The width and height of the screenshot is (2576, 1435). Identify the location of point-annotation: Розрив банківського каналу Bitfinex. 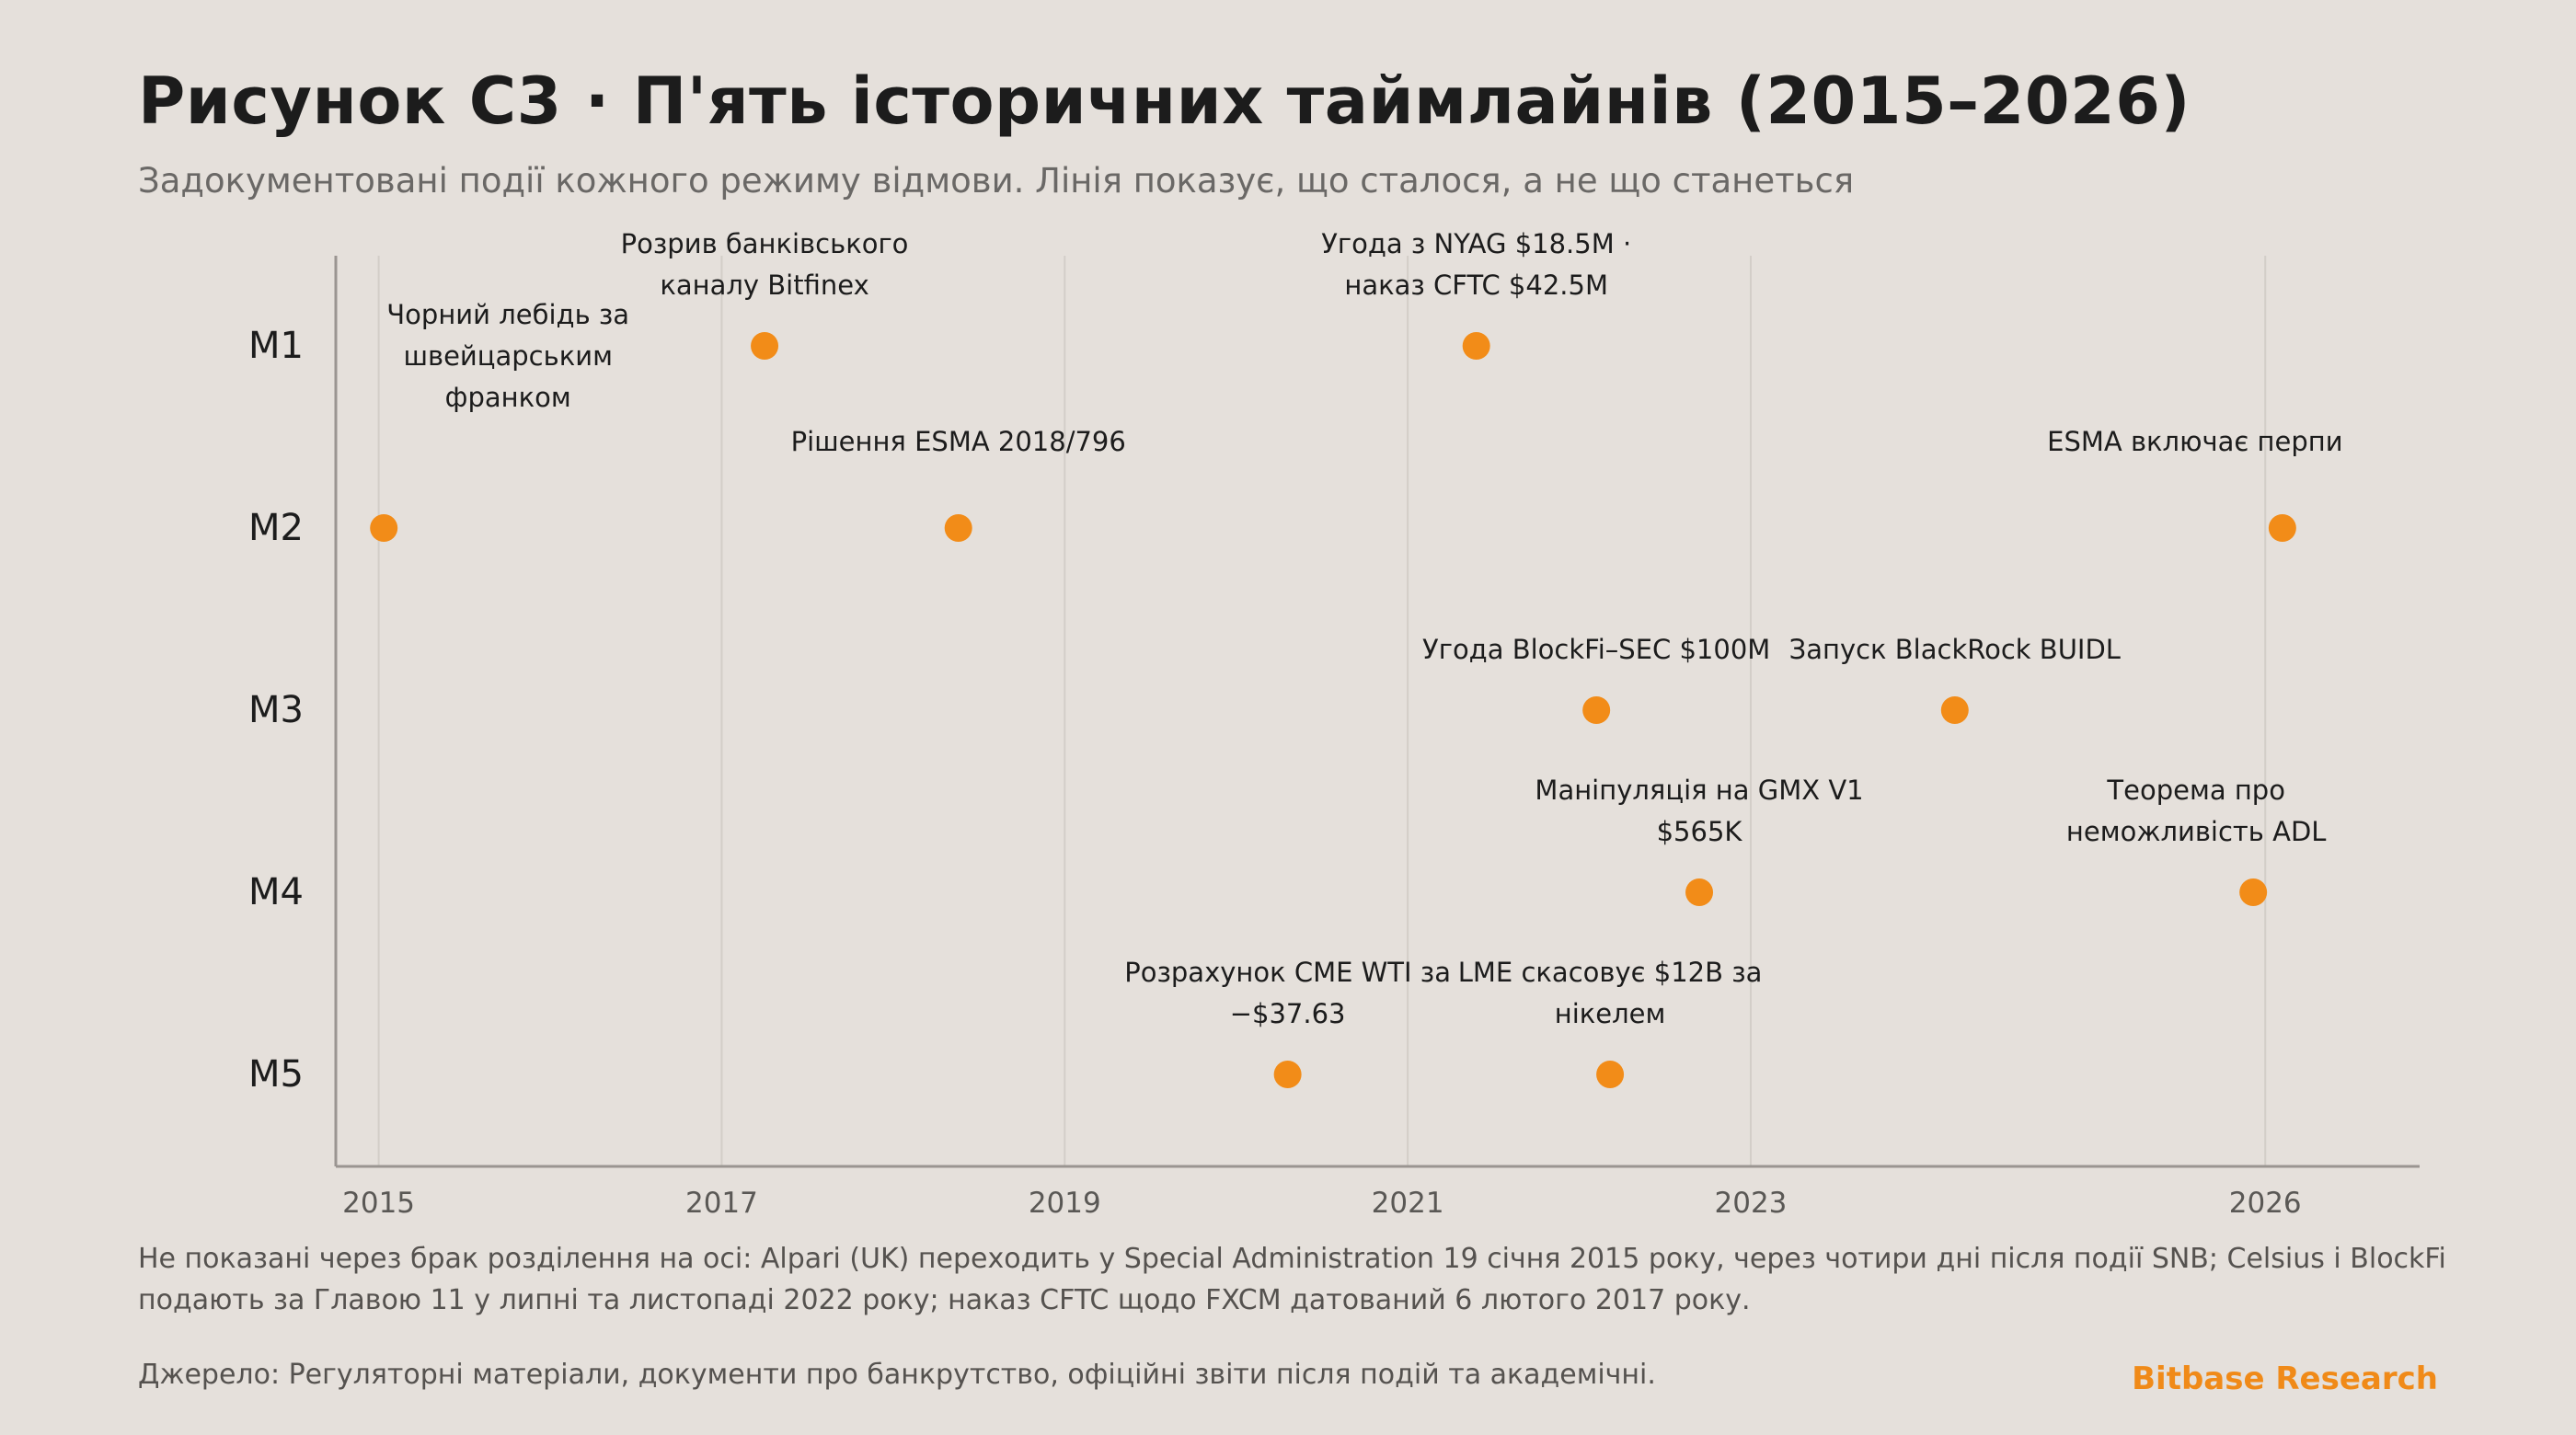
(765, 264).